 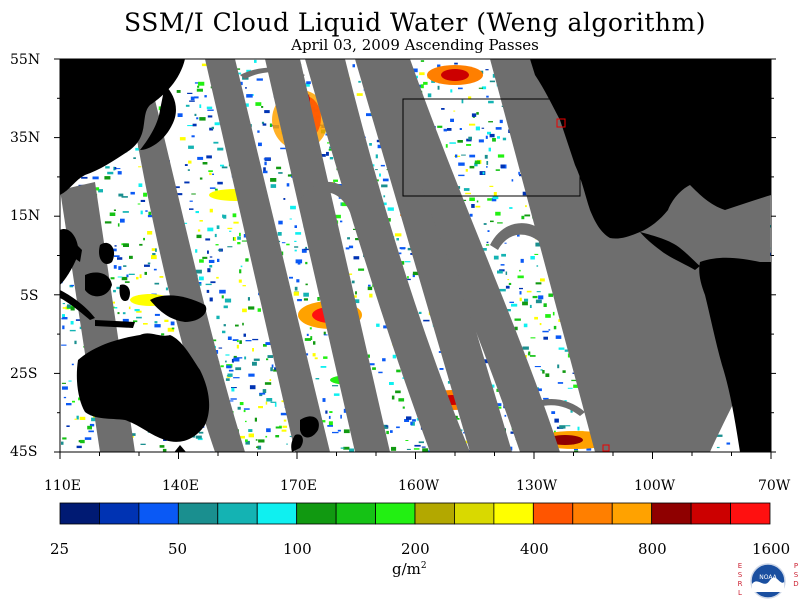 I want to click on lon-label-140e: 140E, so click(x=180, y=486).